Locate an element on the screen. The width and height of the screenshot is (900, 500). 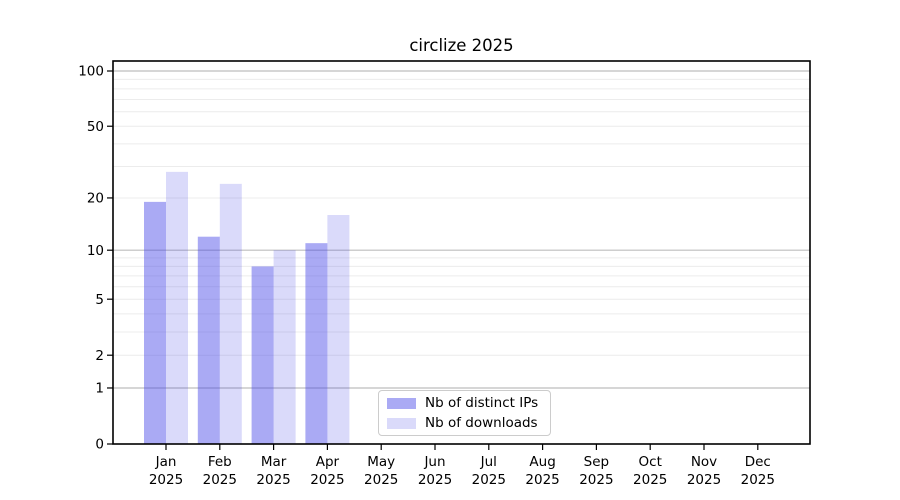
legend-item-distinct-ips: Nb of distinct IPs is located at coordinates (462, 403).